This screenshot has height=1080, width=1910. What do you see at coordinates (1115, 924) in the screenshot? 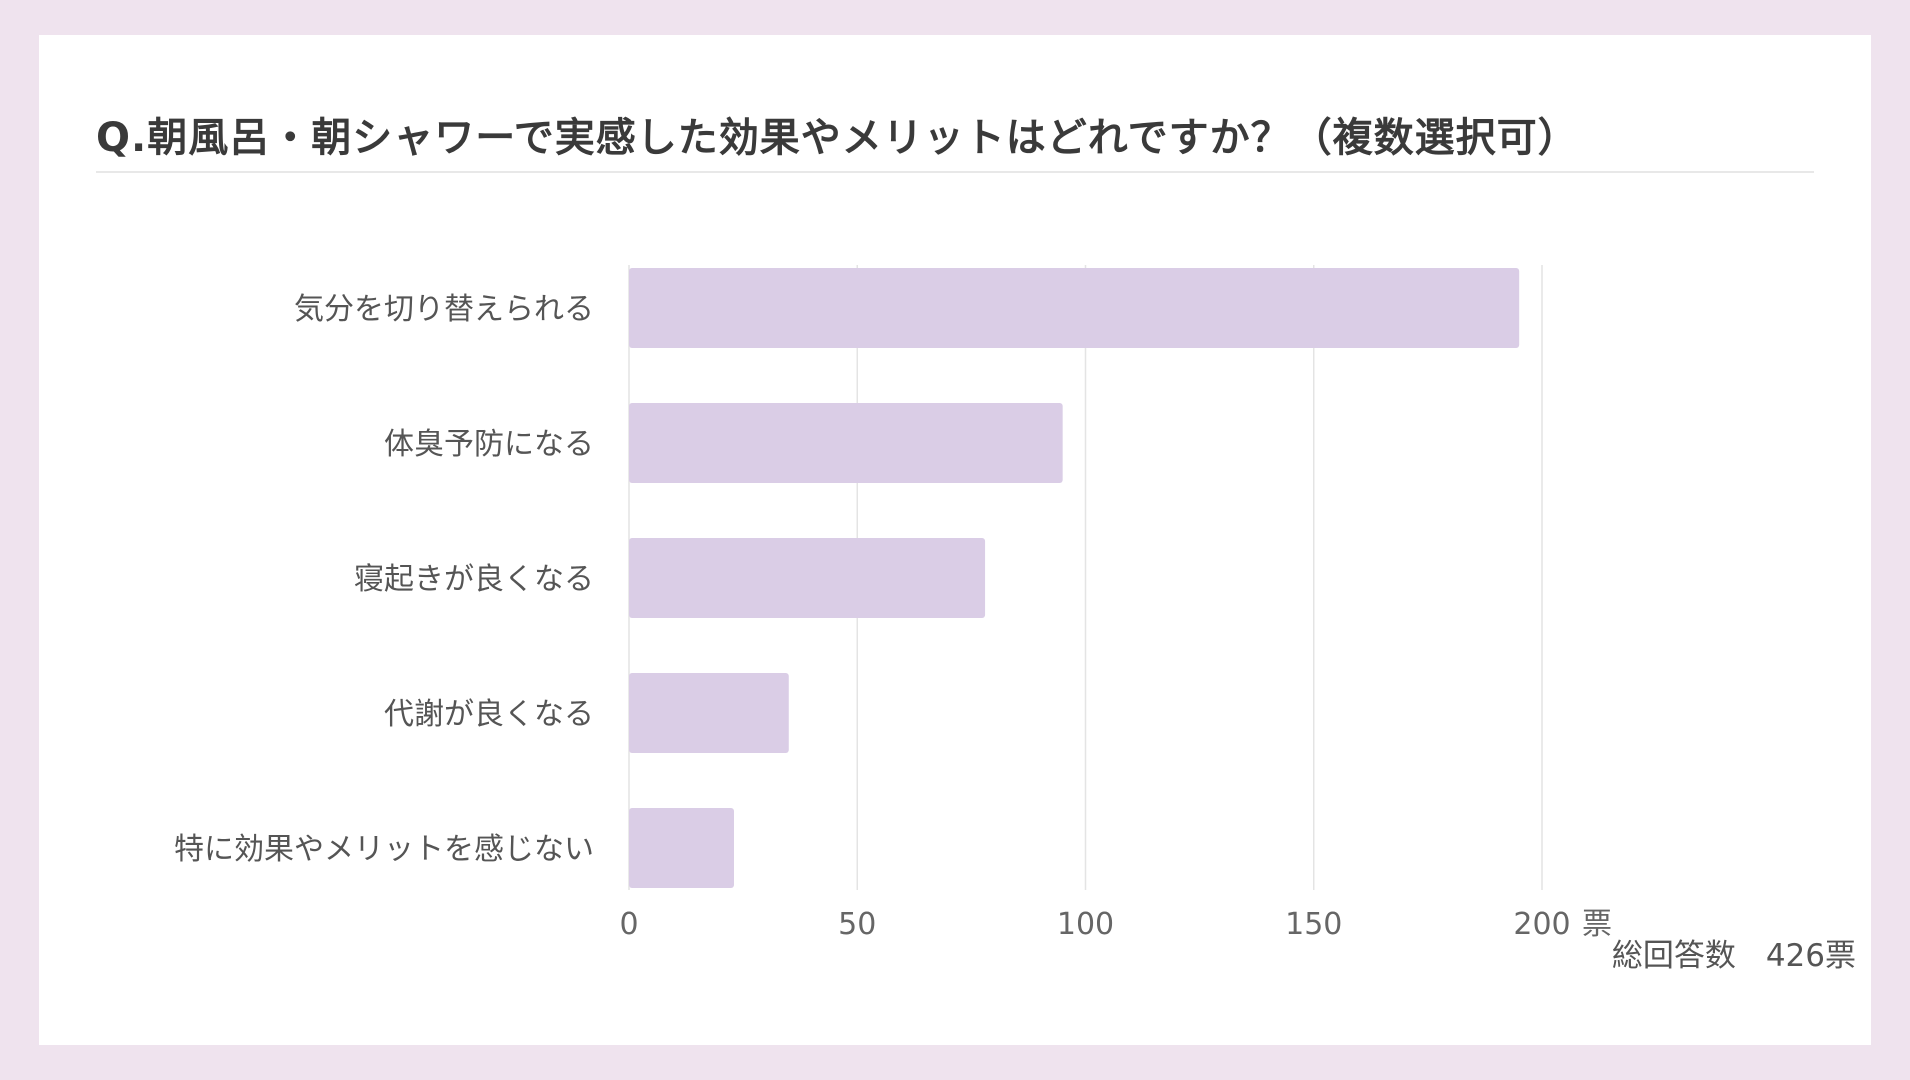
I see `x-axis-ticks: 0 50 100 150 200 票` at bounding box center [1115, 924].